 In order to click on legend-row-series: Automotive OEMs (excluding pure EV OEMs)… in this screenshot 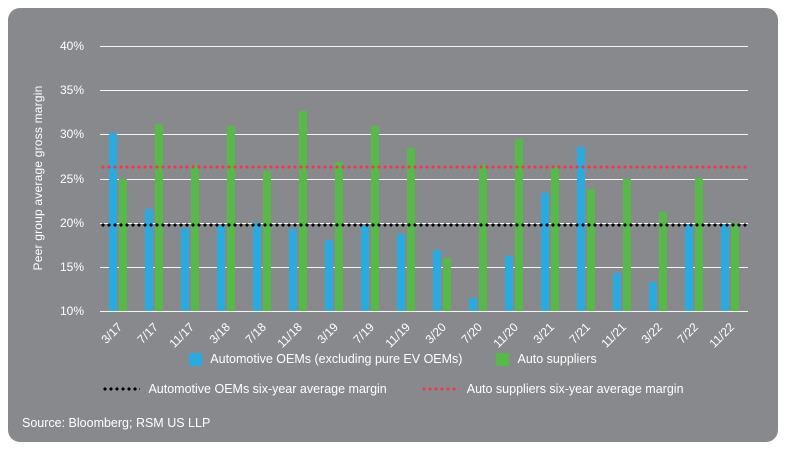, I will do `click(393, 359)`.